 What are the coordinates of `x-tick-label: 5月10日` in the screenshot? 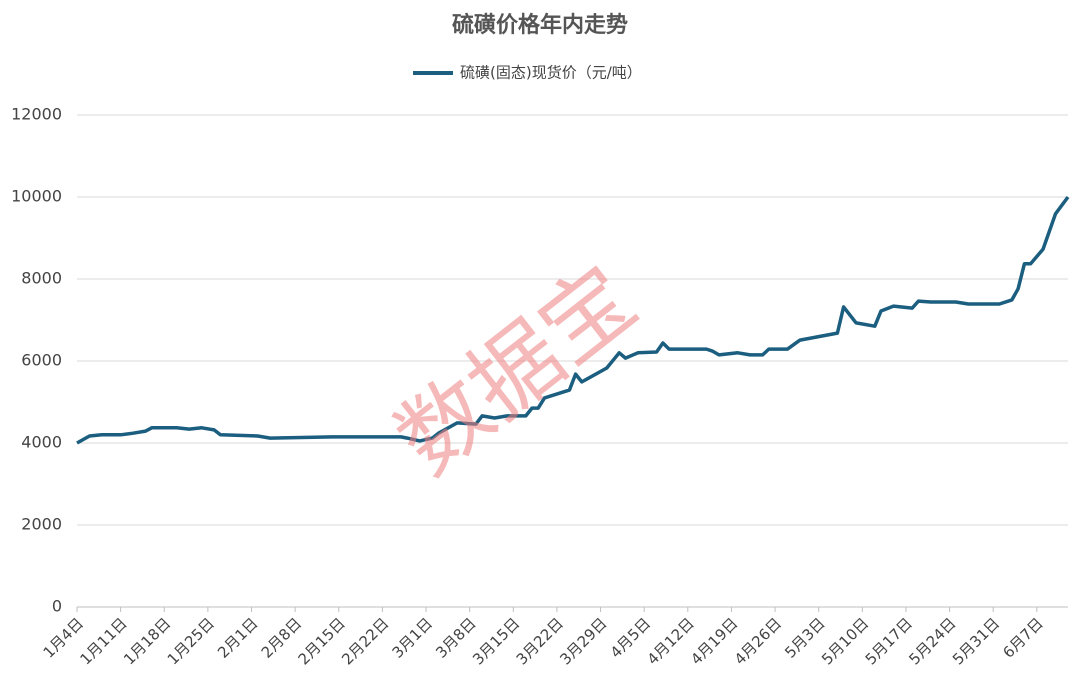 It's located at (845, 641).